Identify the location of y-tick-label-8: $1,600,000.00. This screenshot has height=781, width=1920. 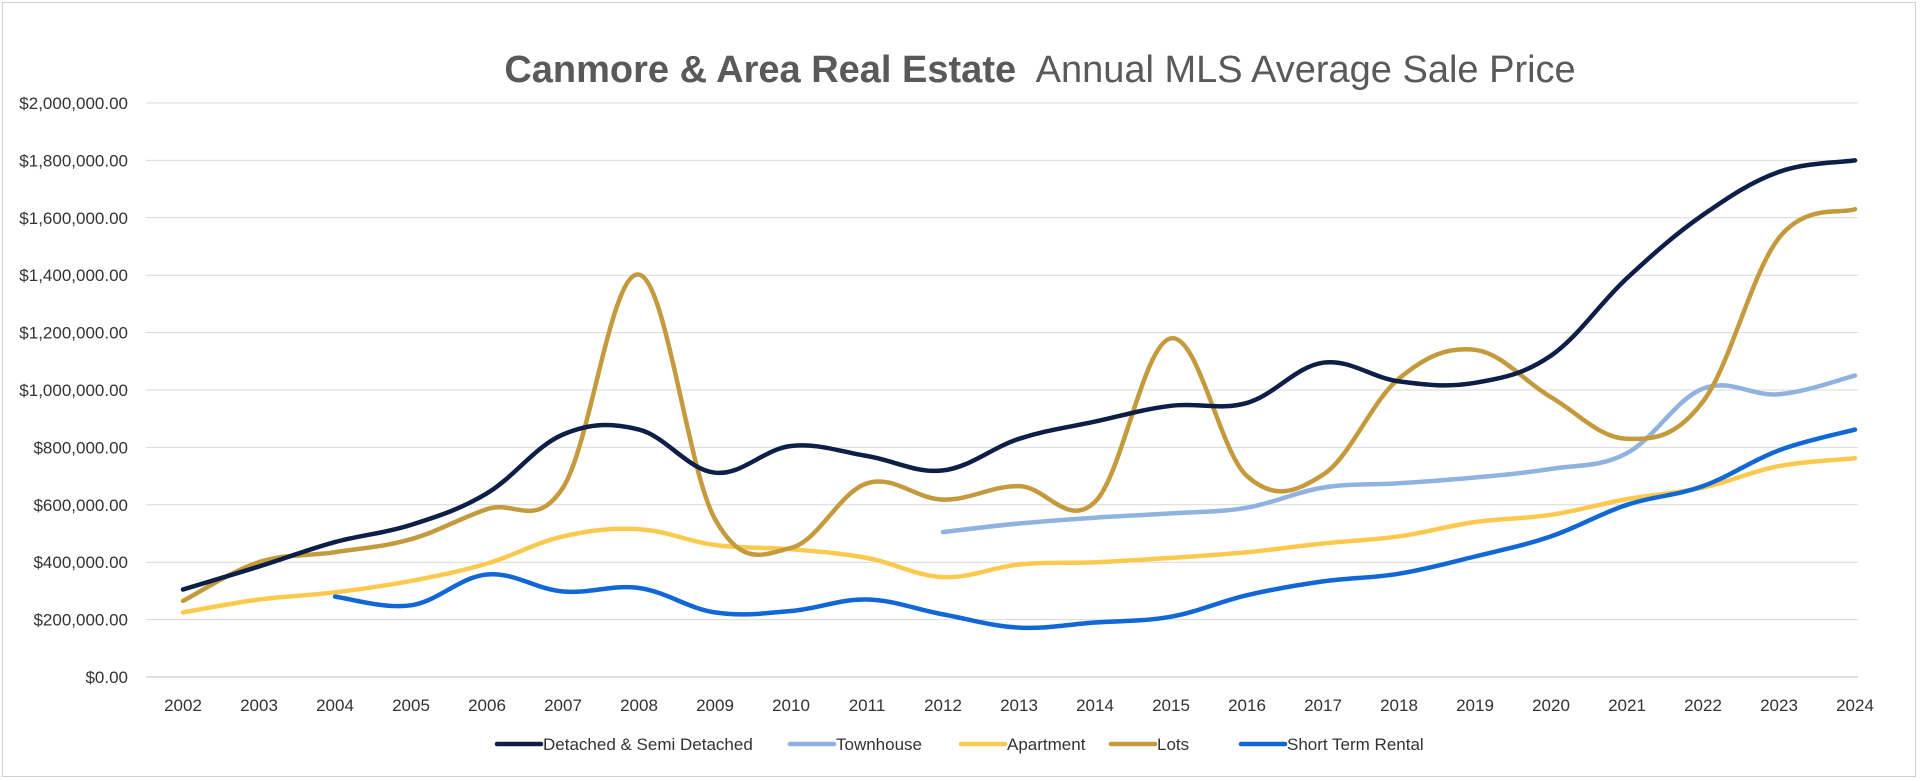
(73, 218).